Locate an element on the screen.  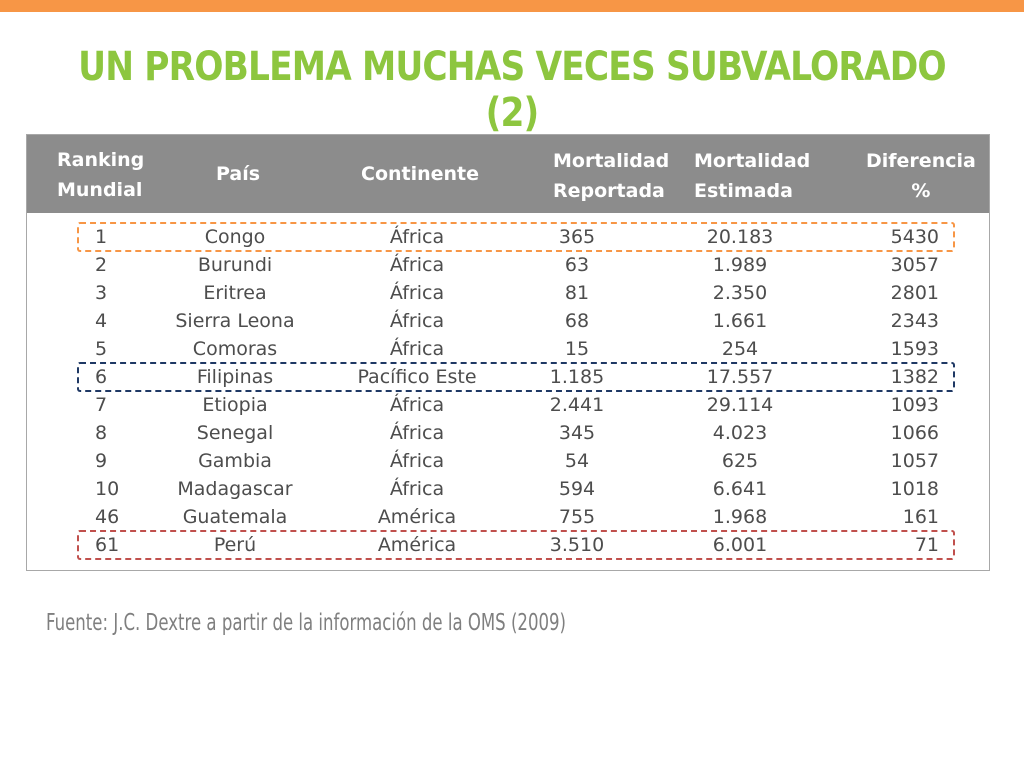
table-row: 3 Eritrea África 81 2.350 2801 is located at coordinates (508, 293).